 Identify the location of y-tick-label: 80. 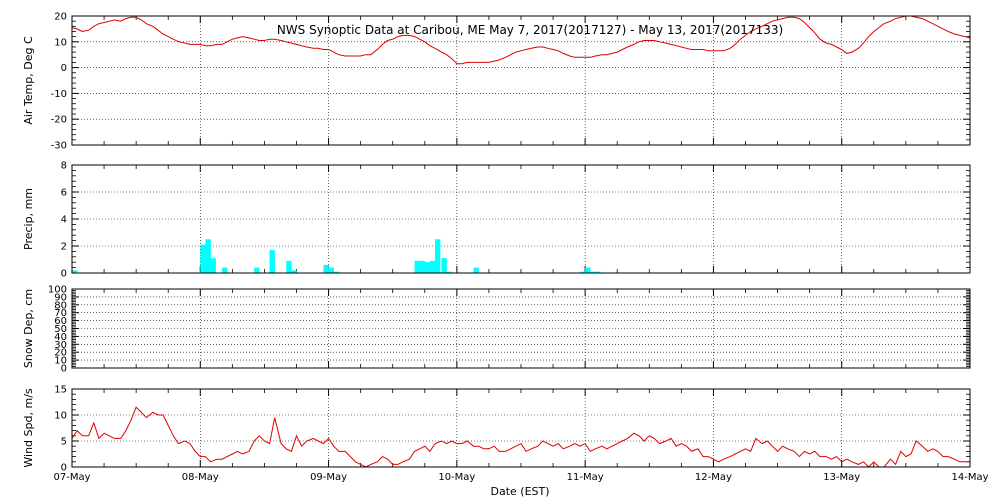
(60, 305).